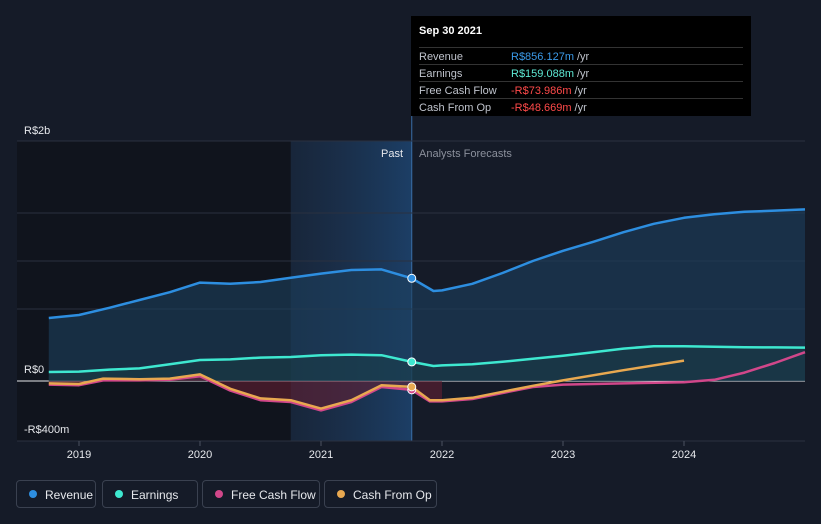 Image resolution: width=821 pixels, height=524 pixels. I want to click on tooltip-row-fcf: Free Cash Flow -R$73.986m/yr, so click(581, 89).